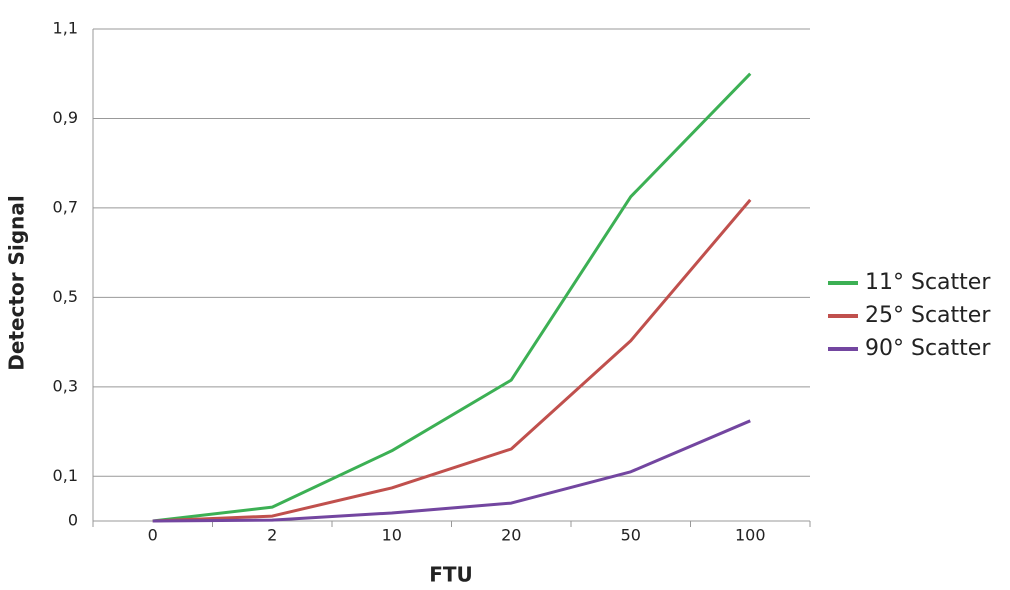 The image size is (1010, 590). What do you see at coordinates (17, 282) in the screenshot?
I see `y-axis-title: Detector Signal` at bounding box center [17, 282].